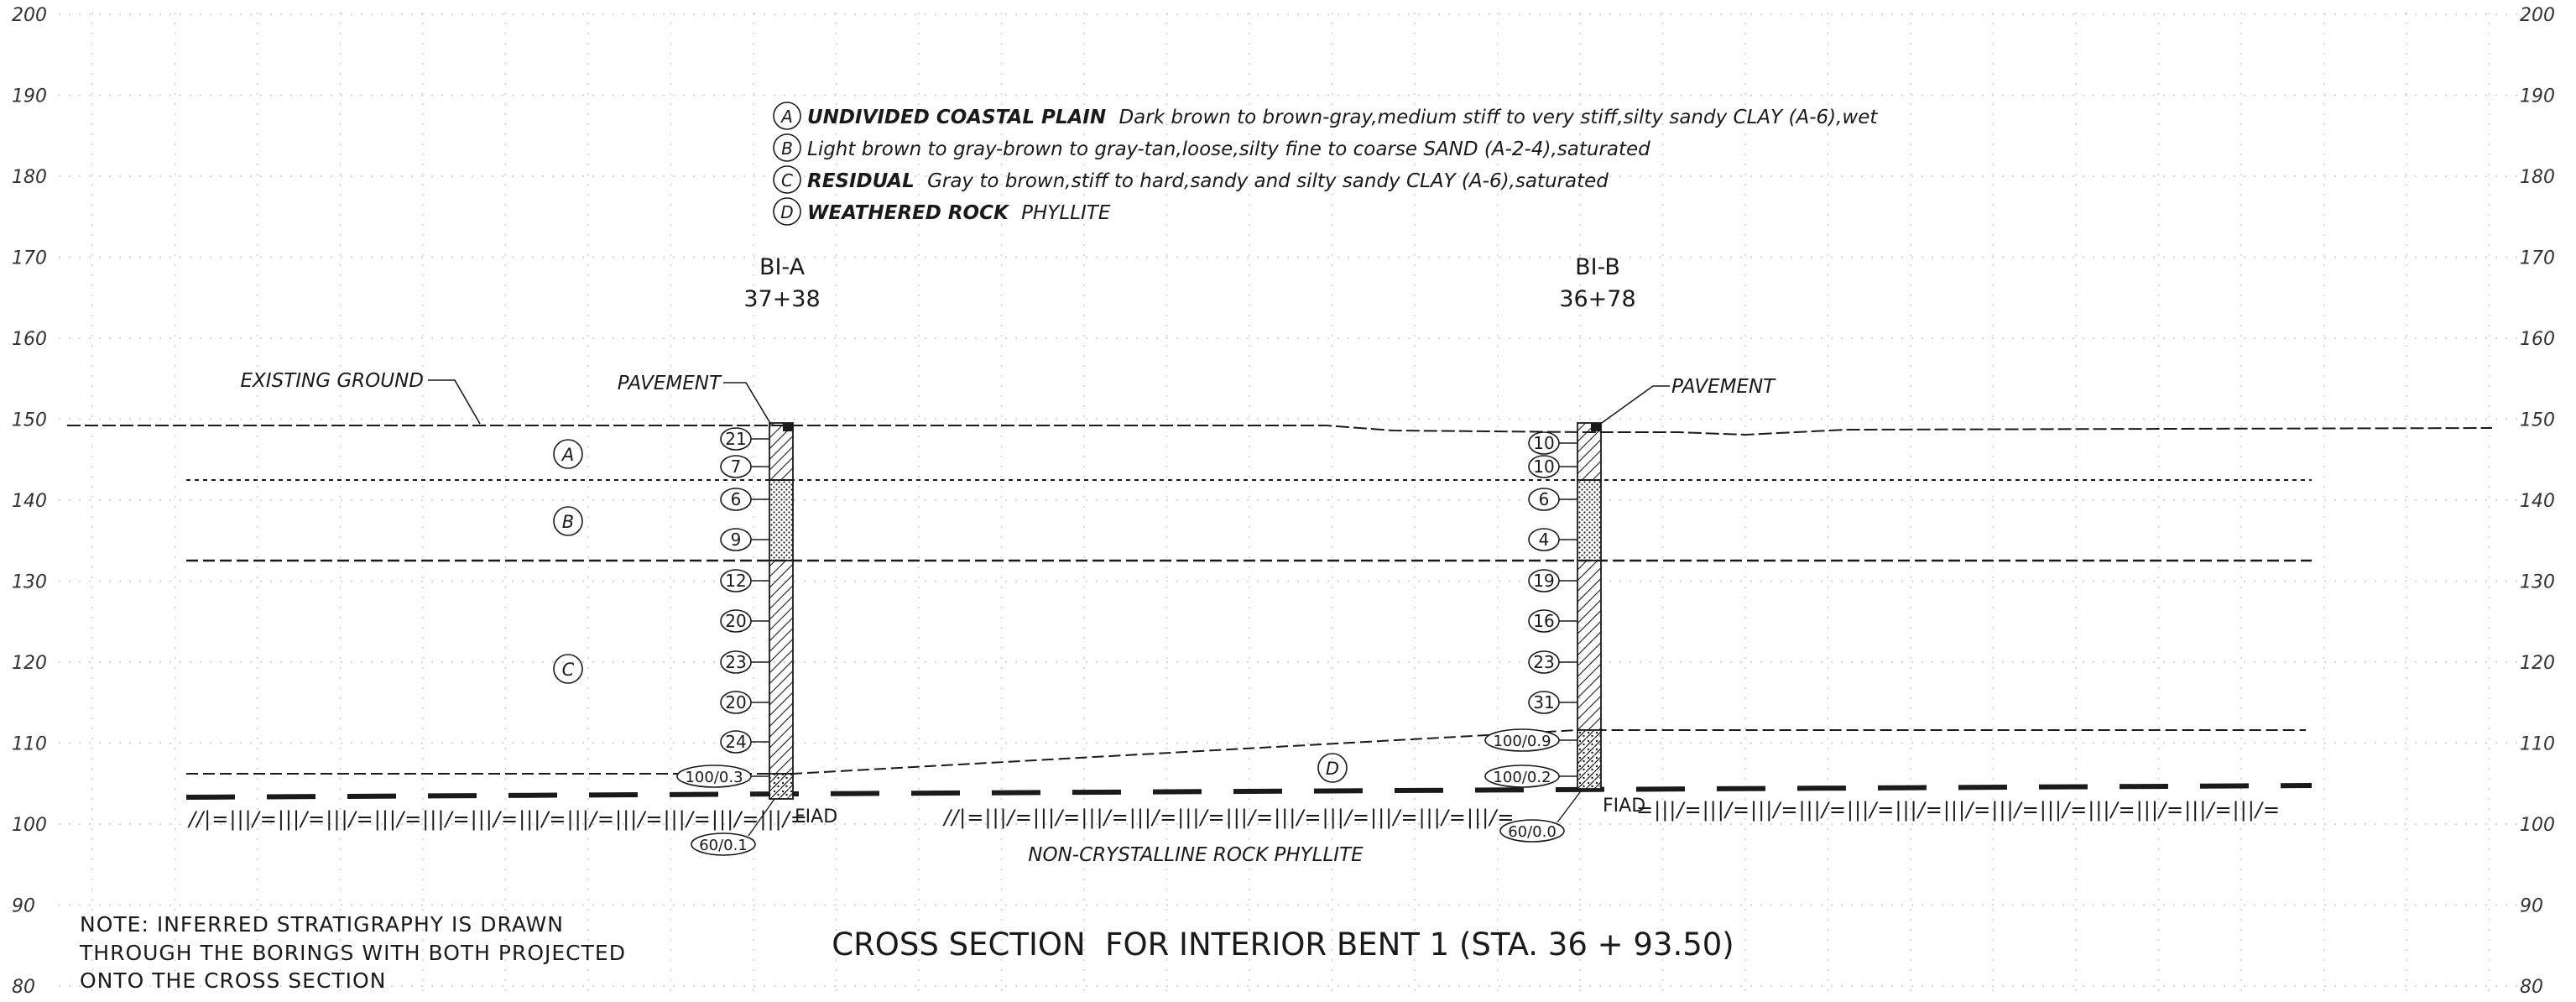 The width and height of the screenshot is (2576, 1002). Describe the element at coordinates (956, 117) in the screenshot. I see `legend-title-a: UNDIVIDED COASTAL PLAIN` at that location.